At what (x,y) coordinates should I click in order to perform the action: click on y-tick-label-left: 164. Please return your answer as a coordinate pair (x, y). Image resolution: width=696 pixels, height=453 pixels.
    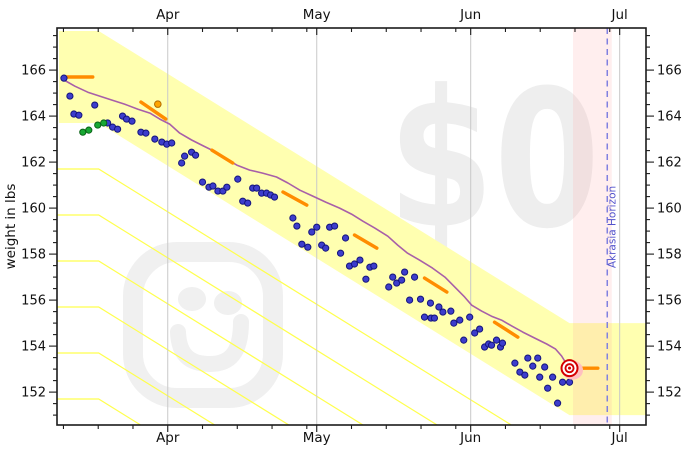
    Looking at the image, I should click on (33, 117).